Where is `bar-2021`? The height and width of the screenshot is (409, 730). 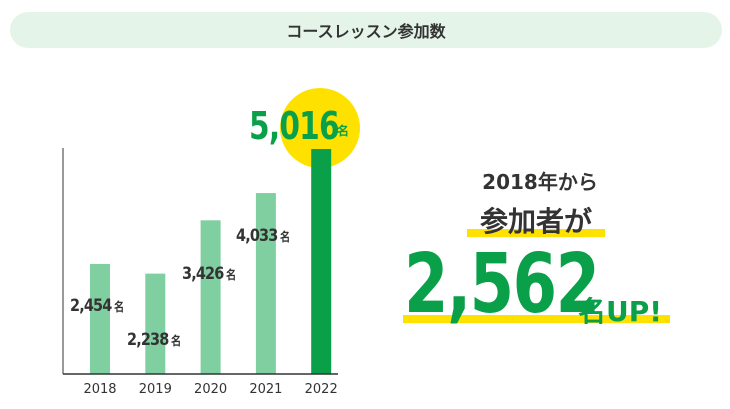 bar-2021 is located at coordinates (265, 283).